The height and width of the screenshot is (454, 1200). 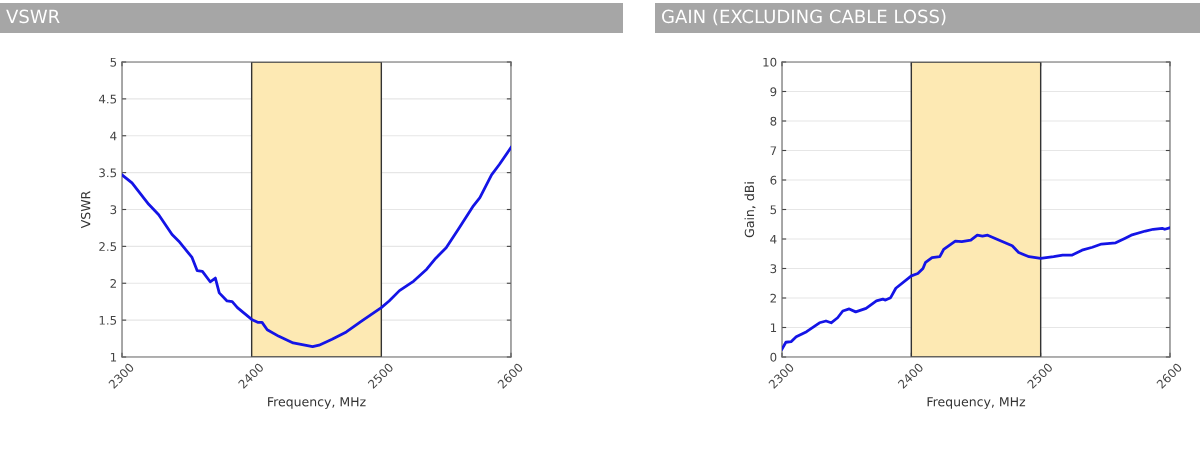 What do you see at coordinates (773, 357) in the screenshot?
I see `y-tick-label: 0` at bounding box center [773, 357].